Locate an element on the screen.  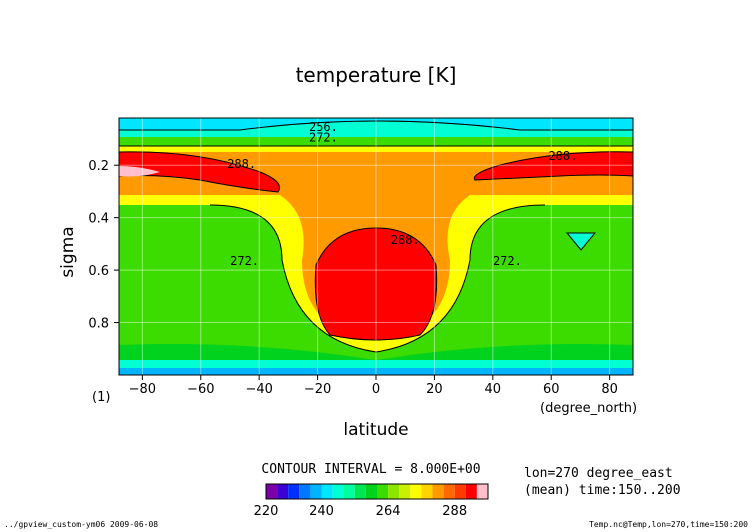
colorbar-tick-label: 288 is located at coordinates (454, 511).